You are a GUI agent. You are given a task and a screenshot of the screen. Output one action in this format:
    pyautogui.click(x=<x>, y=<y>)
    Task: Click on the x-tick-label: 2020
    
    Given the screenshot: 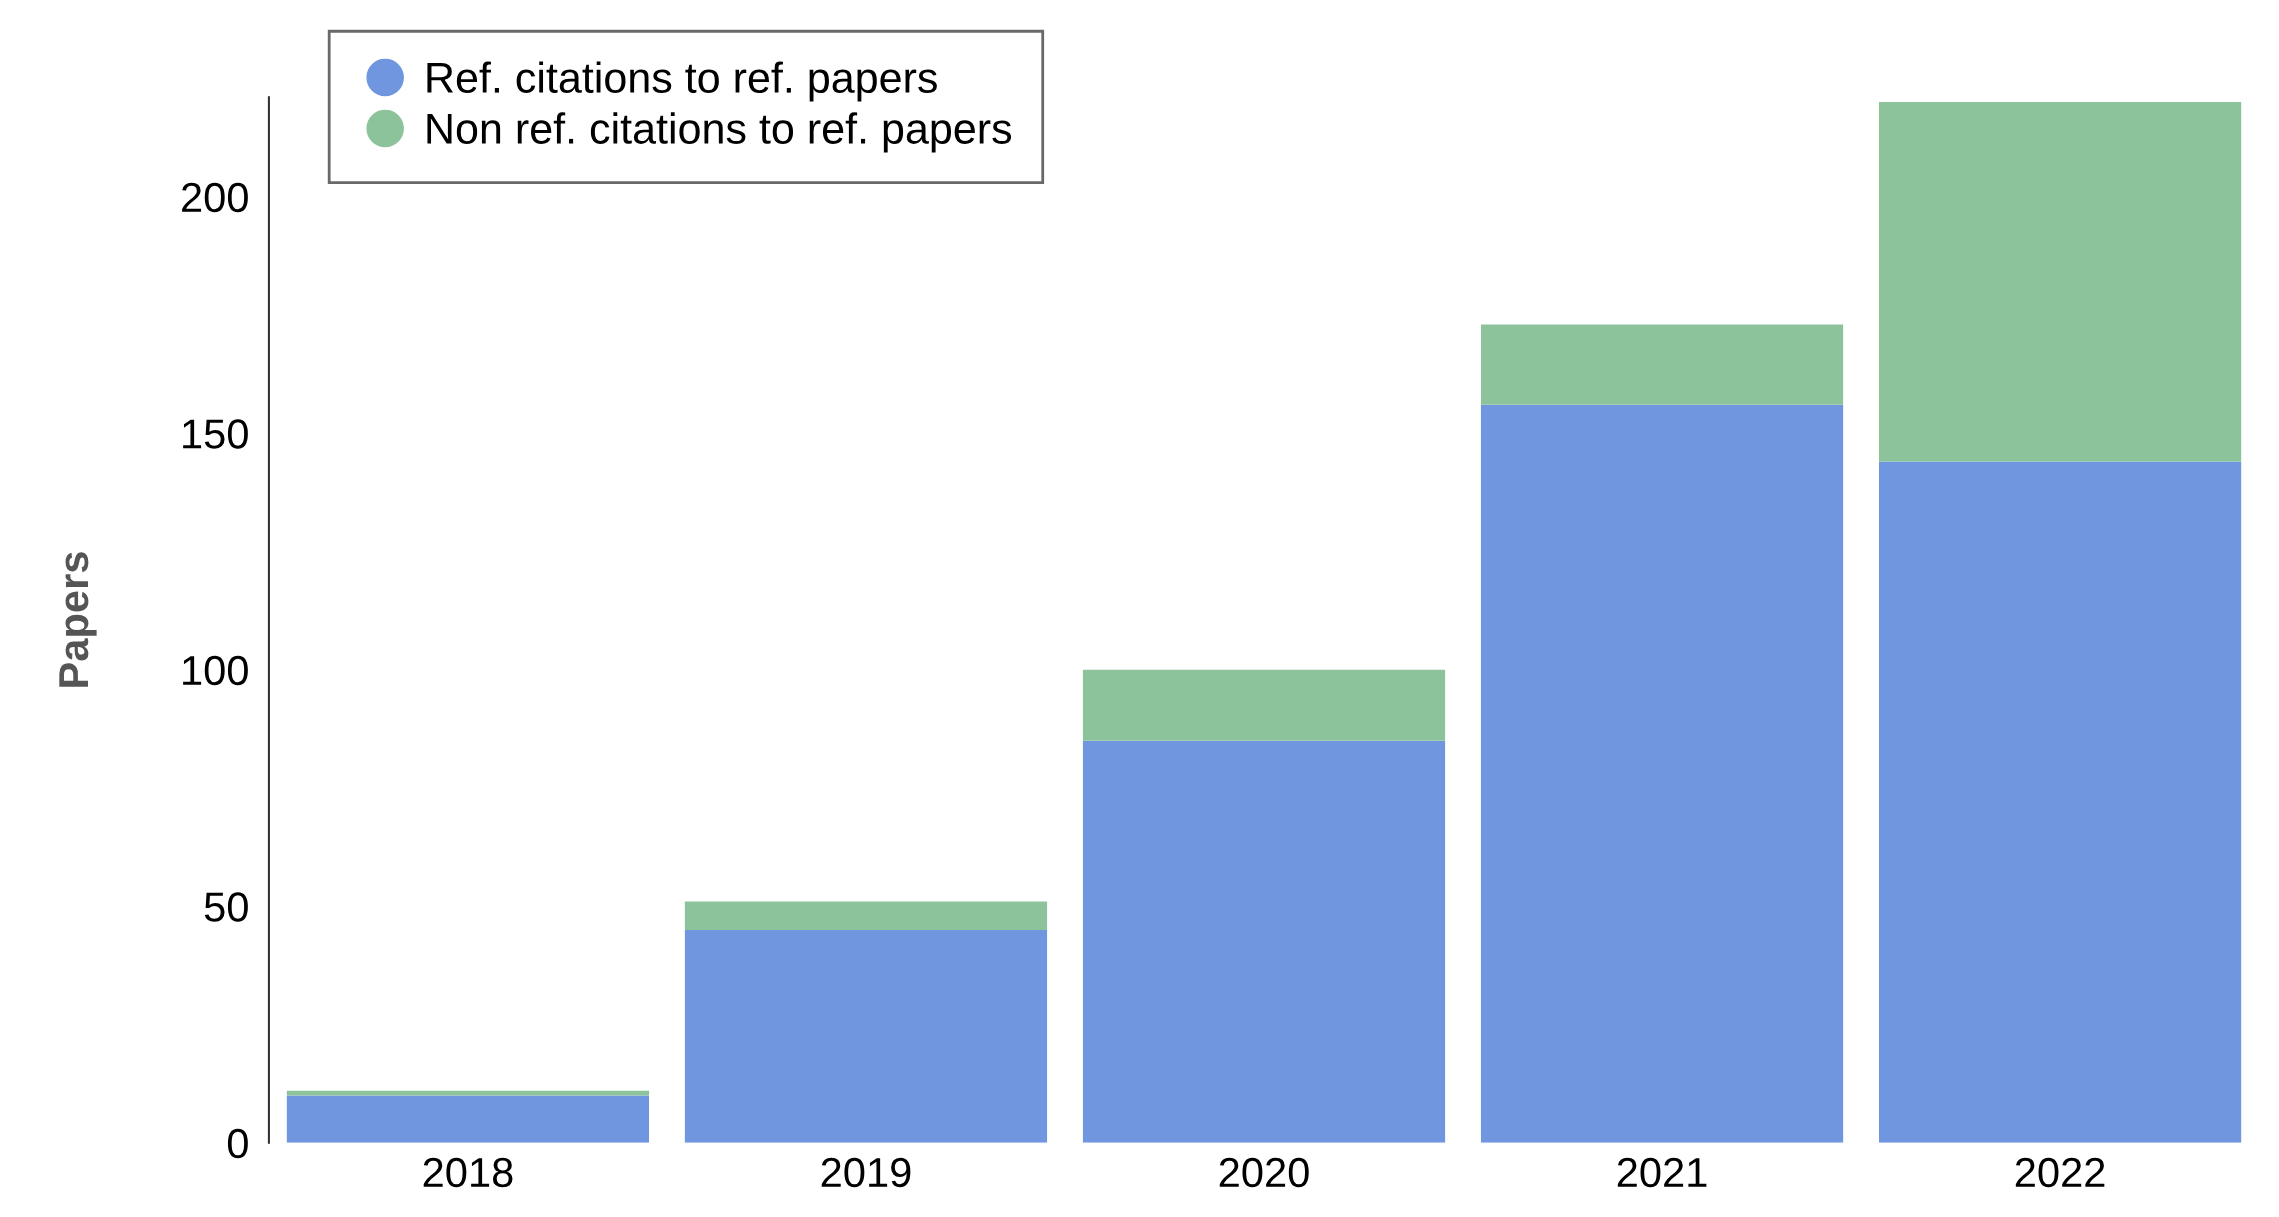 What is the action you would take?
    pyautogui.click(x=1264, y=1172)
    